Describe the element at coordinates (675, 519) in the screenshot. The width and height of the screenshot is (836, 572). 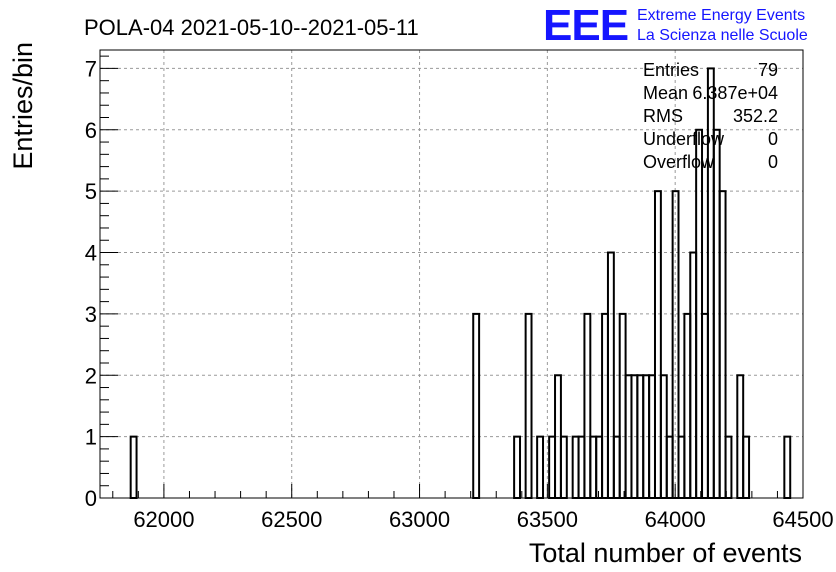
I see `x-tick-label: 64000` at that location.